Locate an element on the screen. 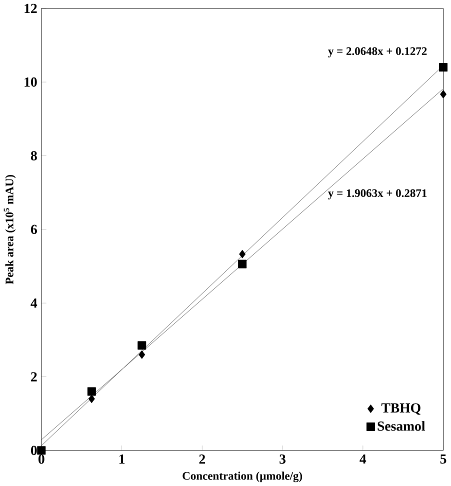 This screenshot has height=486, width=451. x-tick-label: 5 is located at coordinates (443, 459).